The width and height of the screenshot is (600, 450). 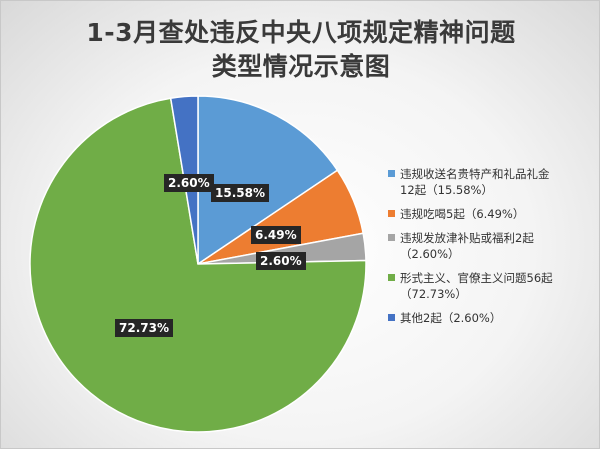 What do you see at coordinates (490, 246) in the screenshot?
I see `legend-item-3: 违规发放津补贴或福利2起 （2.60%）` at bounding box center [490, 246].